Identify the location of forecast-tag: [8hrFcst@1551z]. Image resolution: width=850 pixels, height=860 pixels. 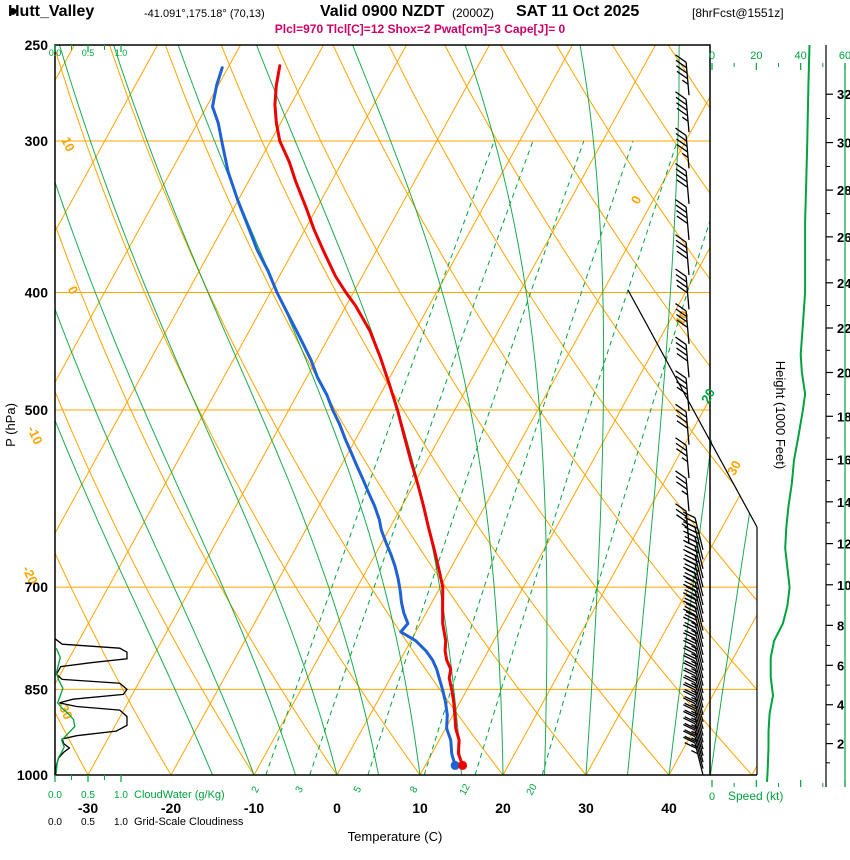
(738, 13).